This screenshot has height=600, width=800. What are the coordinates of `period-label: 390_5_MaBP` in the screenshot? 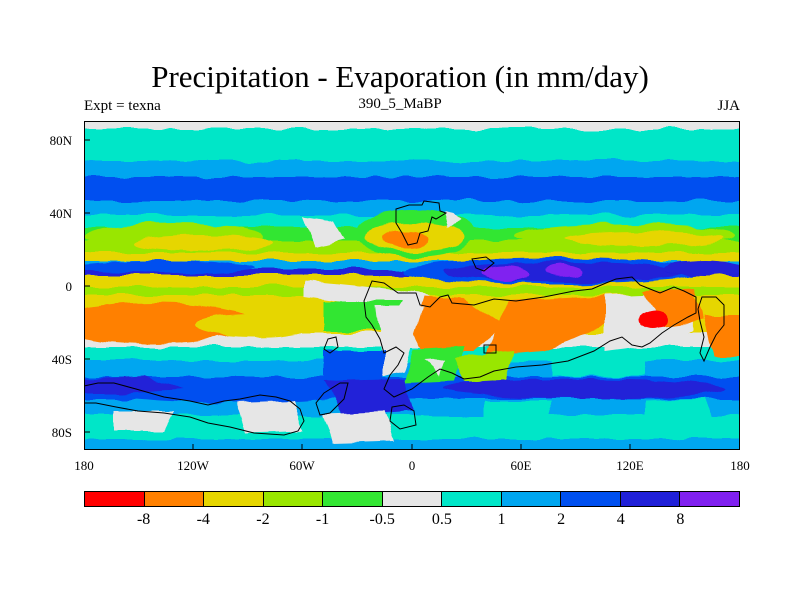 It's located at (400, 104).